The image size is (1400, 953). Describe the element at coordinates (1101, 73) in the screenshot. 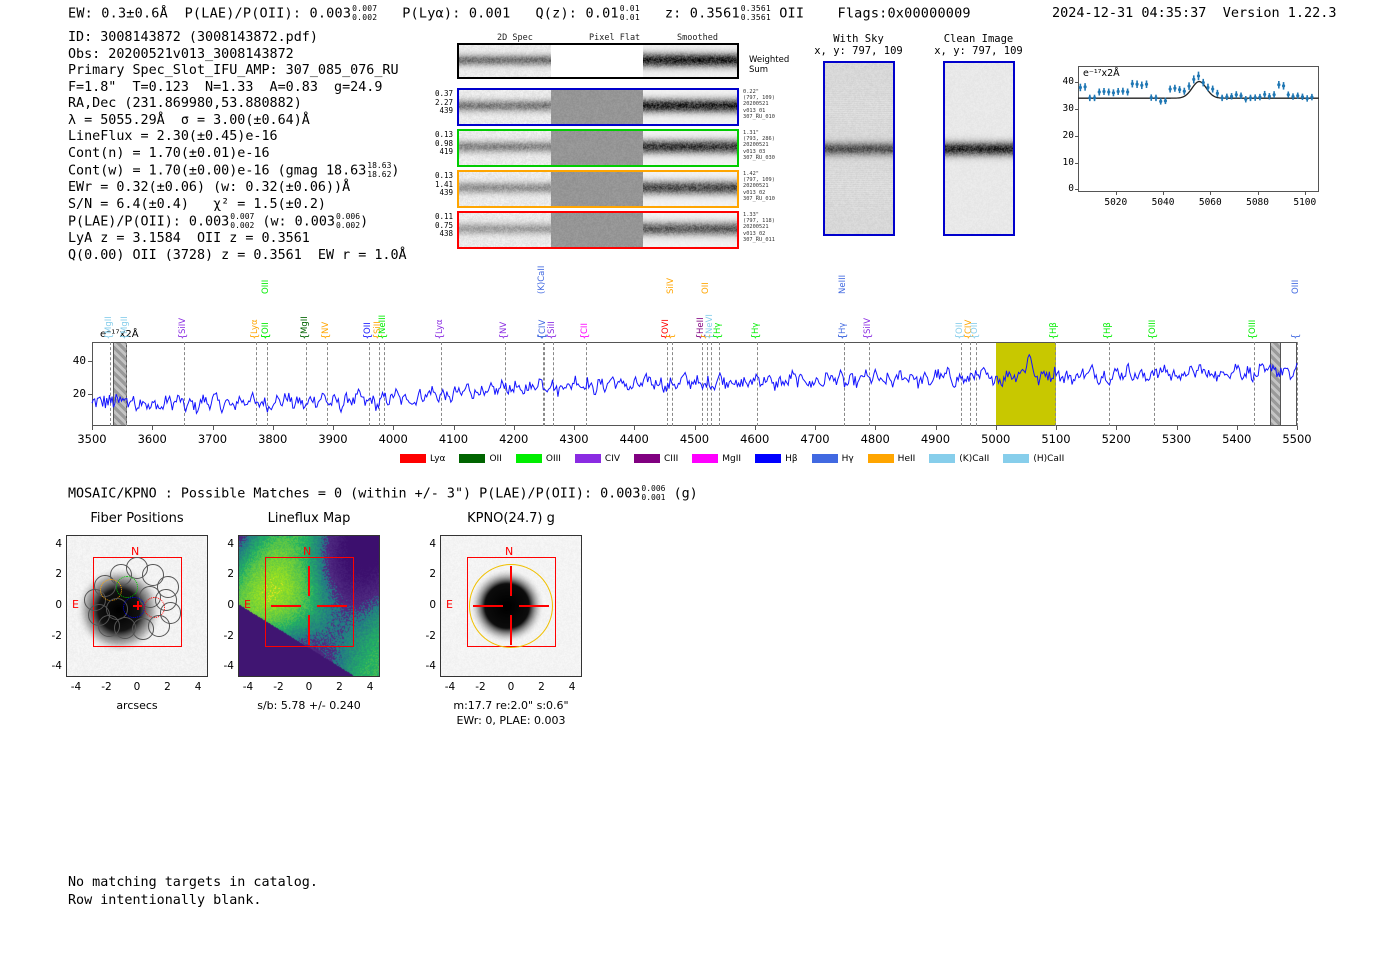

I see `line-fit-units-annotation: e⁻¹⁷x2Å` at that location.